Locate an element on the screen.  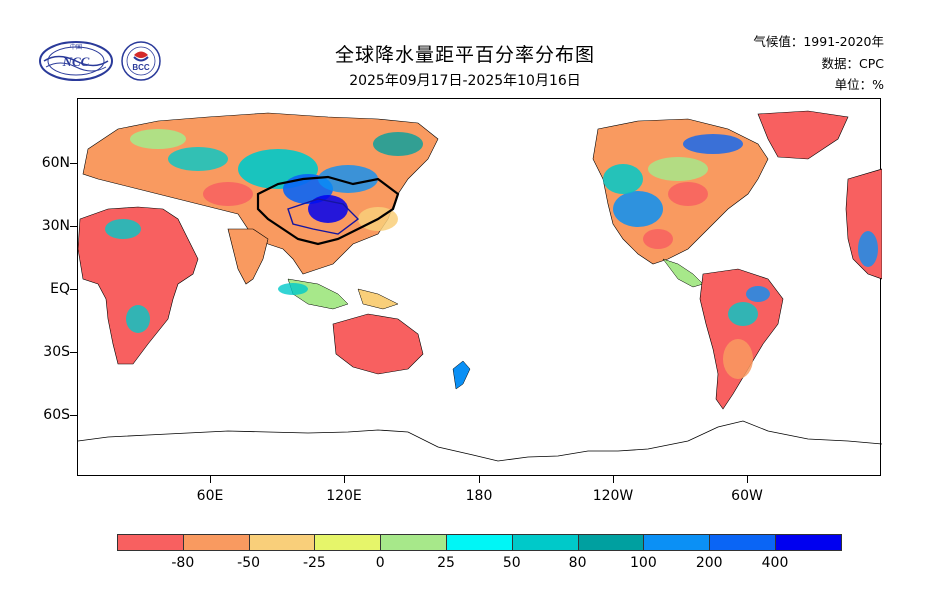
unit-label: 单位：% is located at coordinates (859, 84).